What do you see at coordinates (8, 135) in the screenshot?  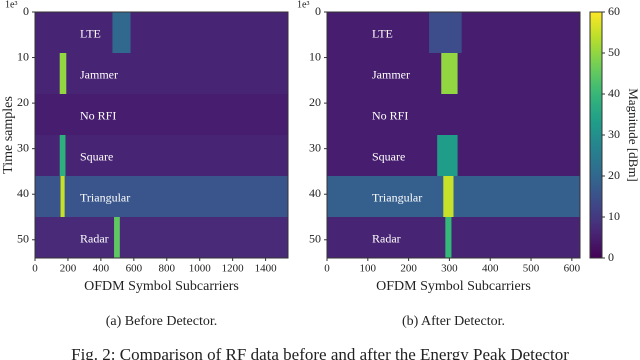 I see `y-axis-label: Time samples` at bounding box center [8, 135].